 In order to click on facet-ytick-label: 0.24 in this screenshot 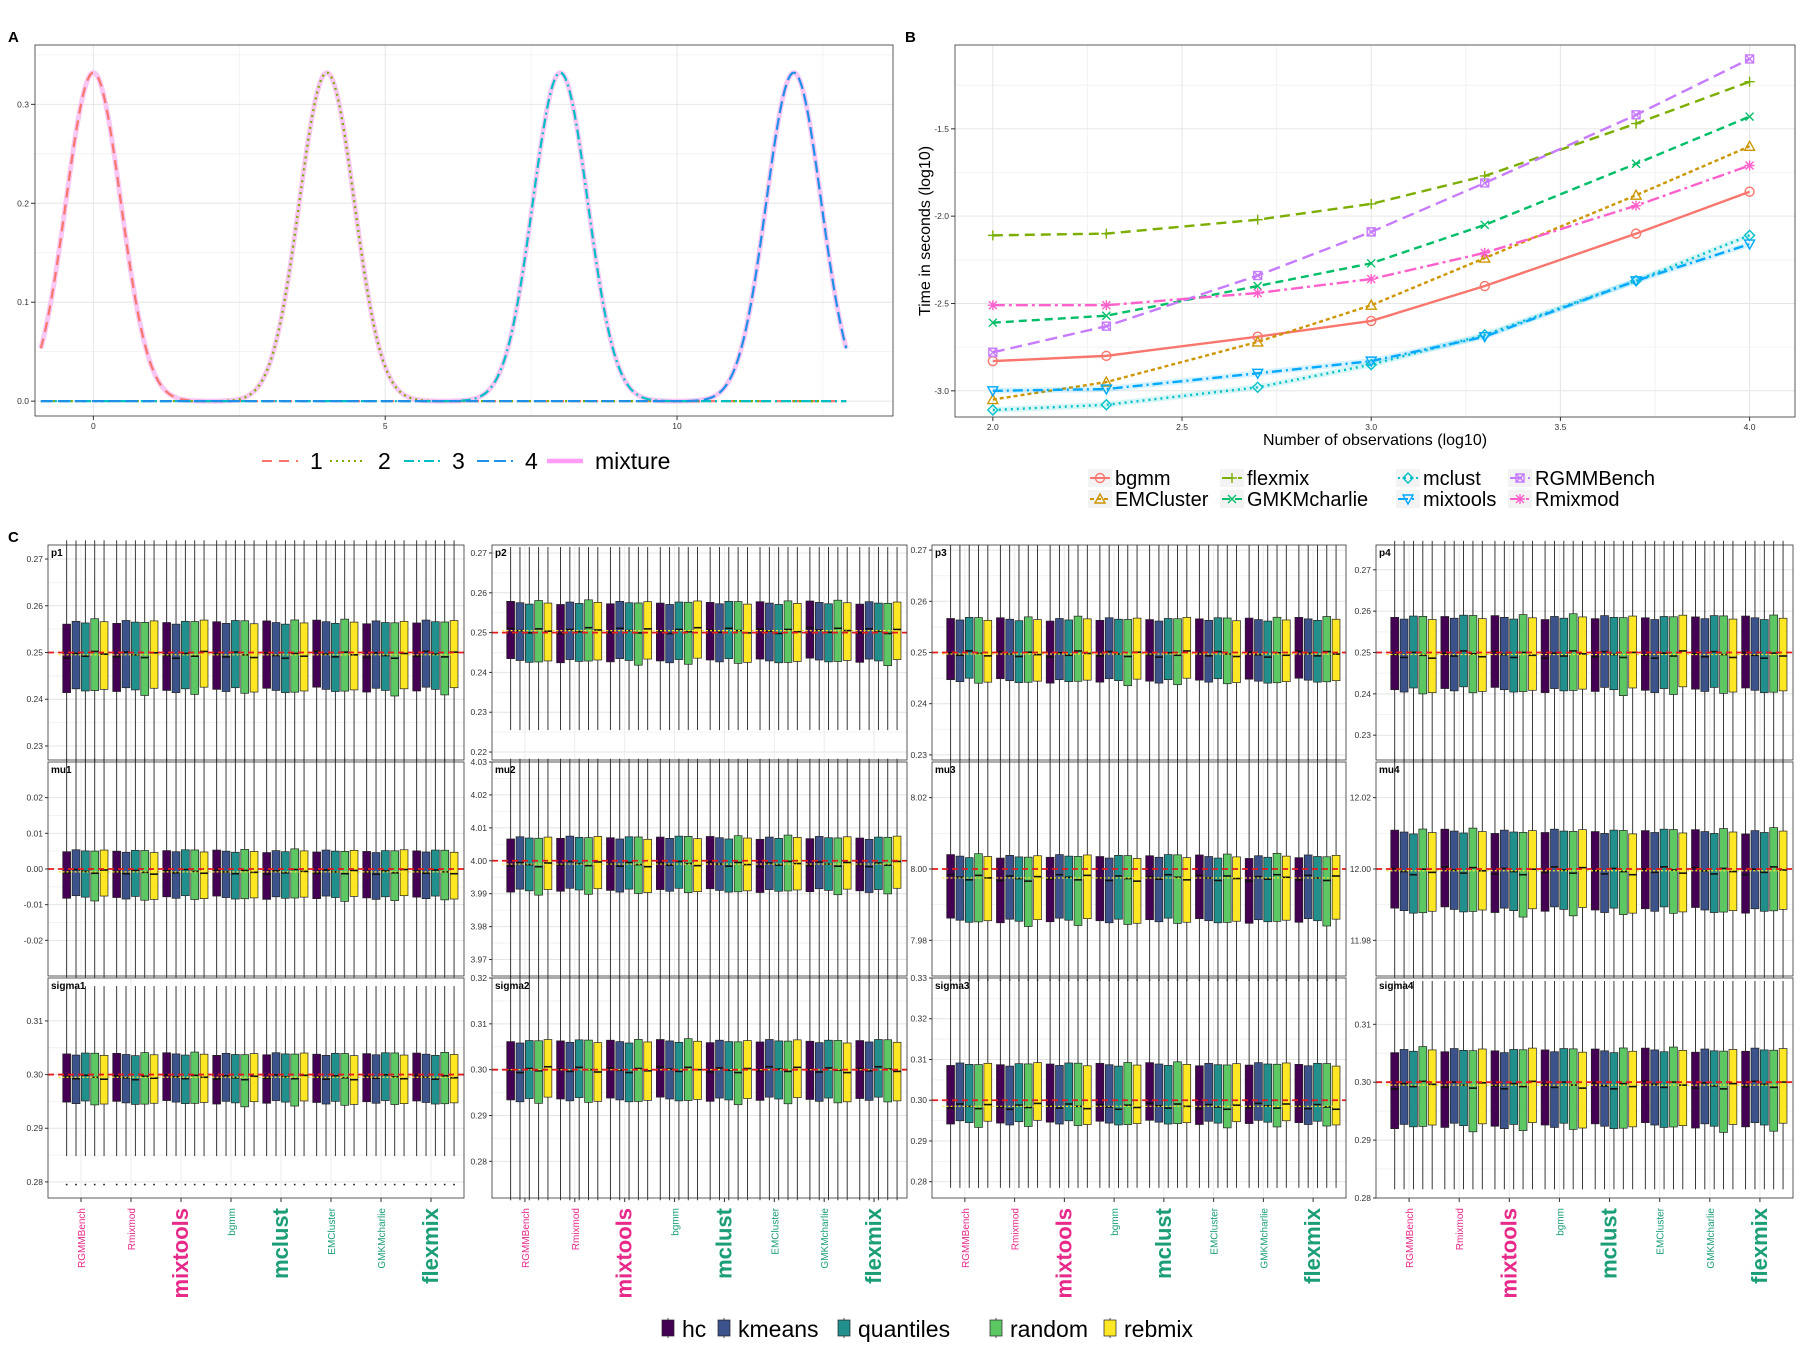, I will do `click(1362, 694)`.